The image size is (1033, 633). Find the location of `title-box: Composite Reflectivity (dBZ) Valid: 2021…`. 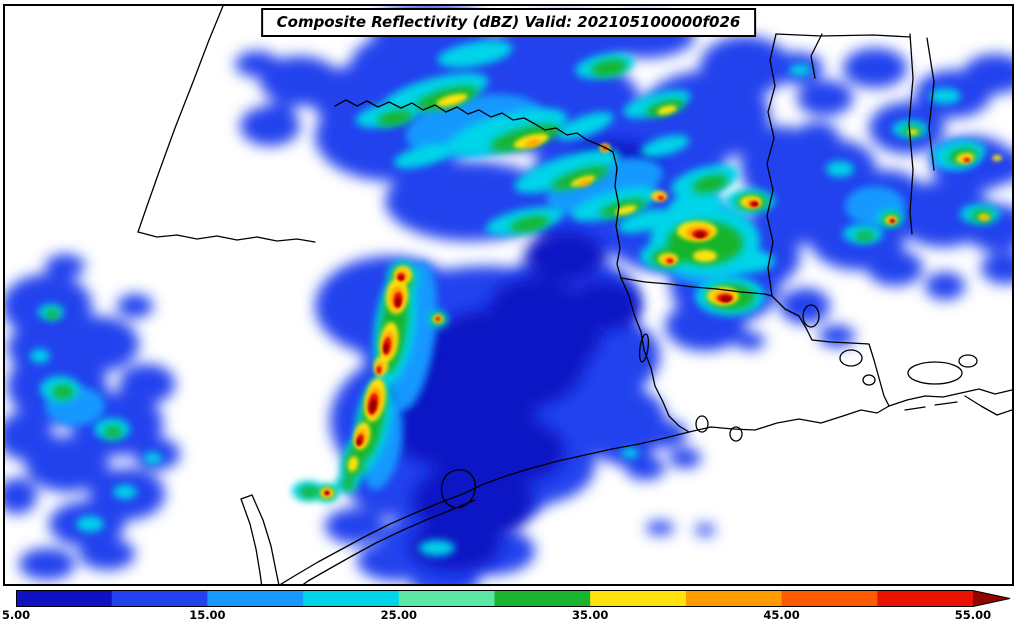

title-box: Composite Reflectivity (dBZ) Valid: 2021… is located at coordinates (508, 22).